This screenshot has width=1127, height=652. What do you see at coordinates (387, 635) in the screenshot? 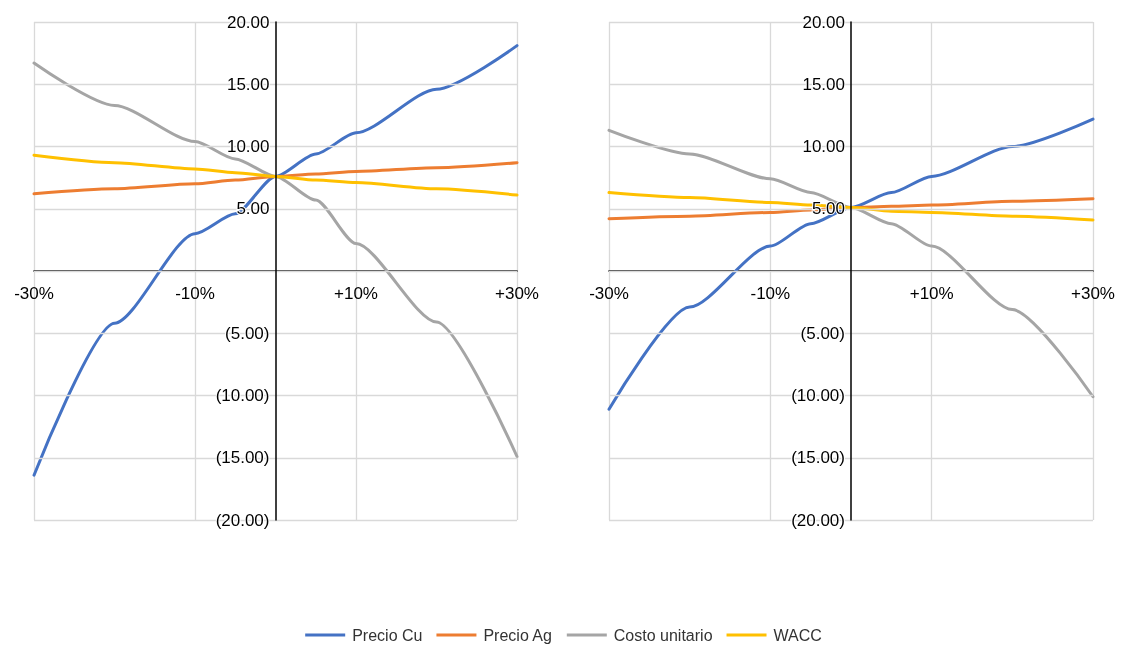
I see `legend-label: Precio Cu` at bounding box center [387, 635].